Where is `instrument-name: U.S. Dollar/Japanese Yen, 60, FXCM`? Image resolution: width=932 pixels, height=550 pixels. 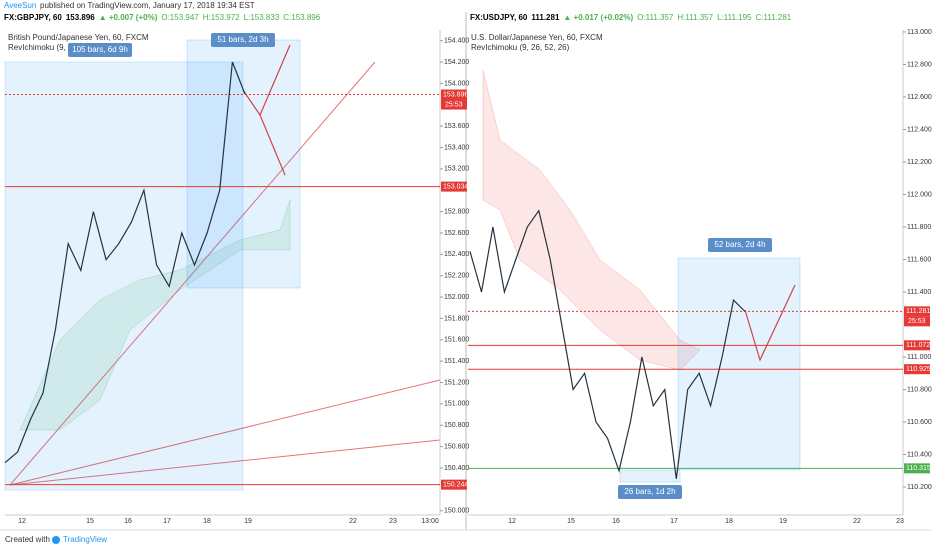
instrument-name: U.S. Dollar/Japanese Yen, 60, FXCM is located at coordinates (537, 37).